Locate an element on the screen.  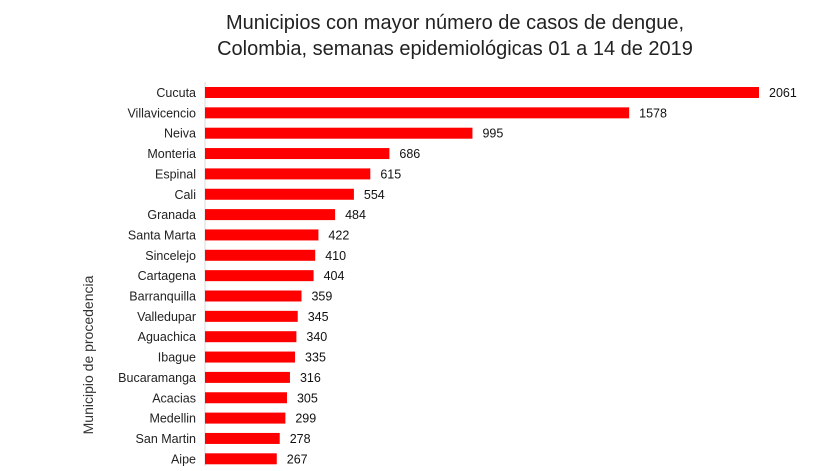
value-label: 340 is located at coordinates (316, 337).